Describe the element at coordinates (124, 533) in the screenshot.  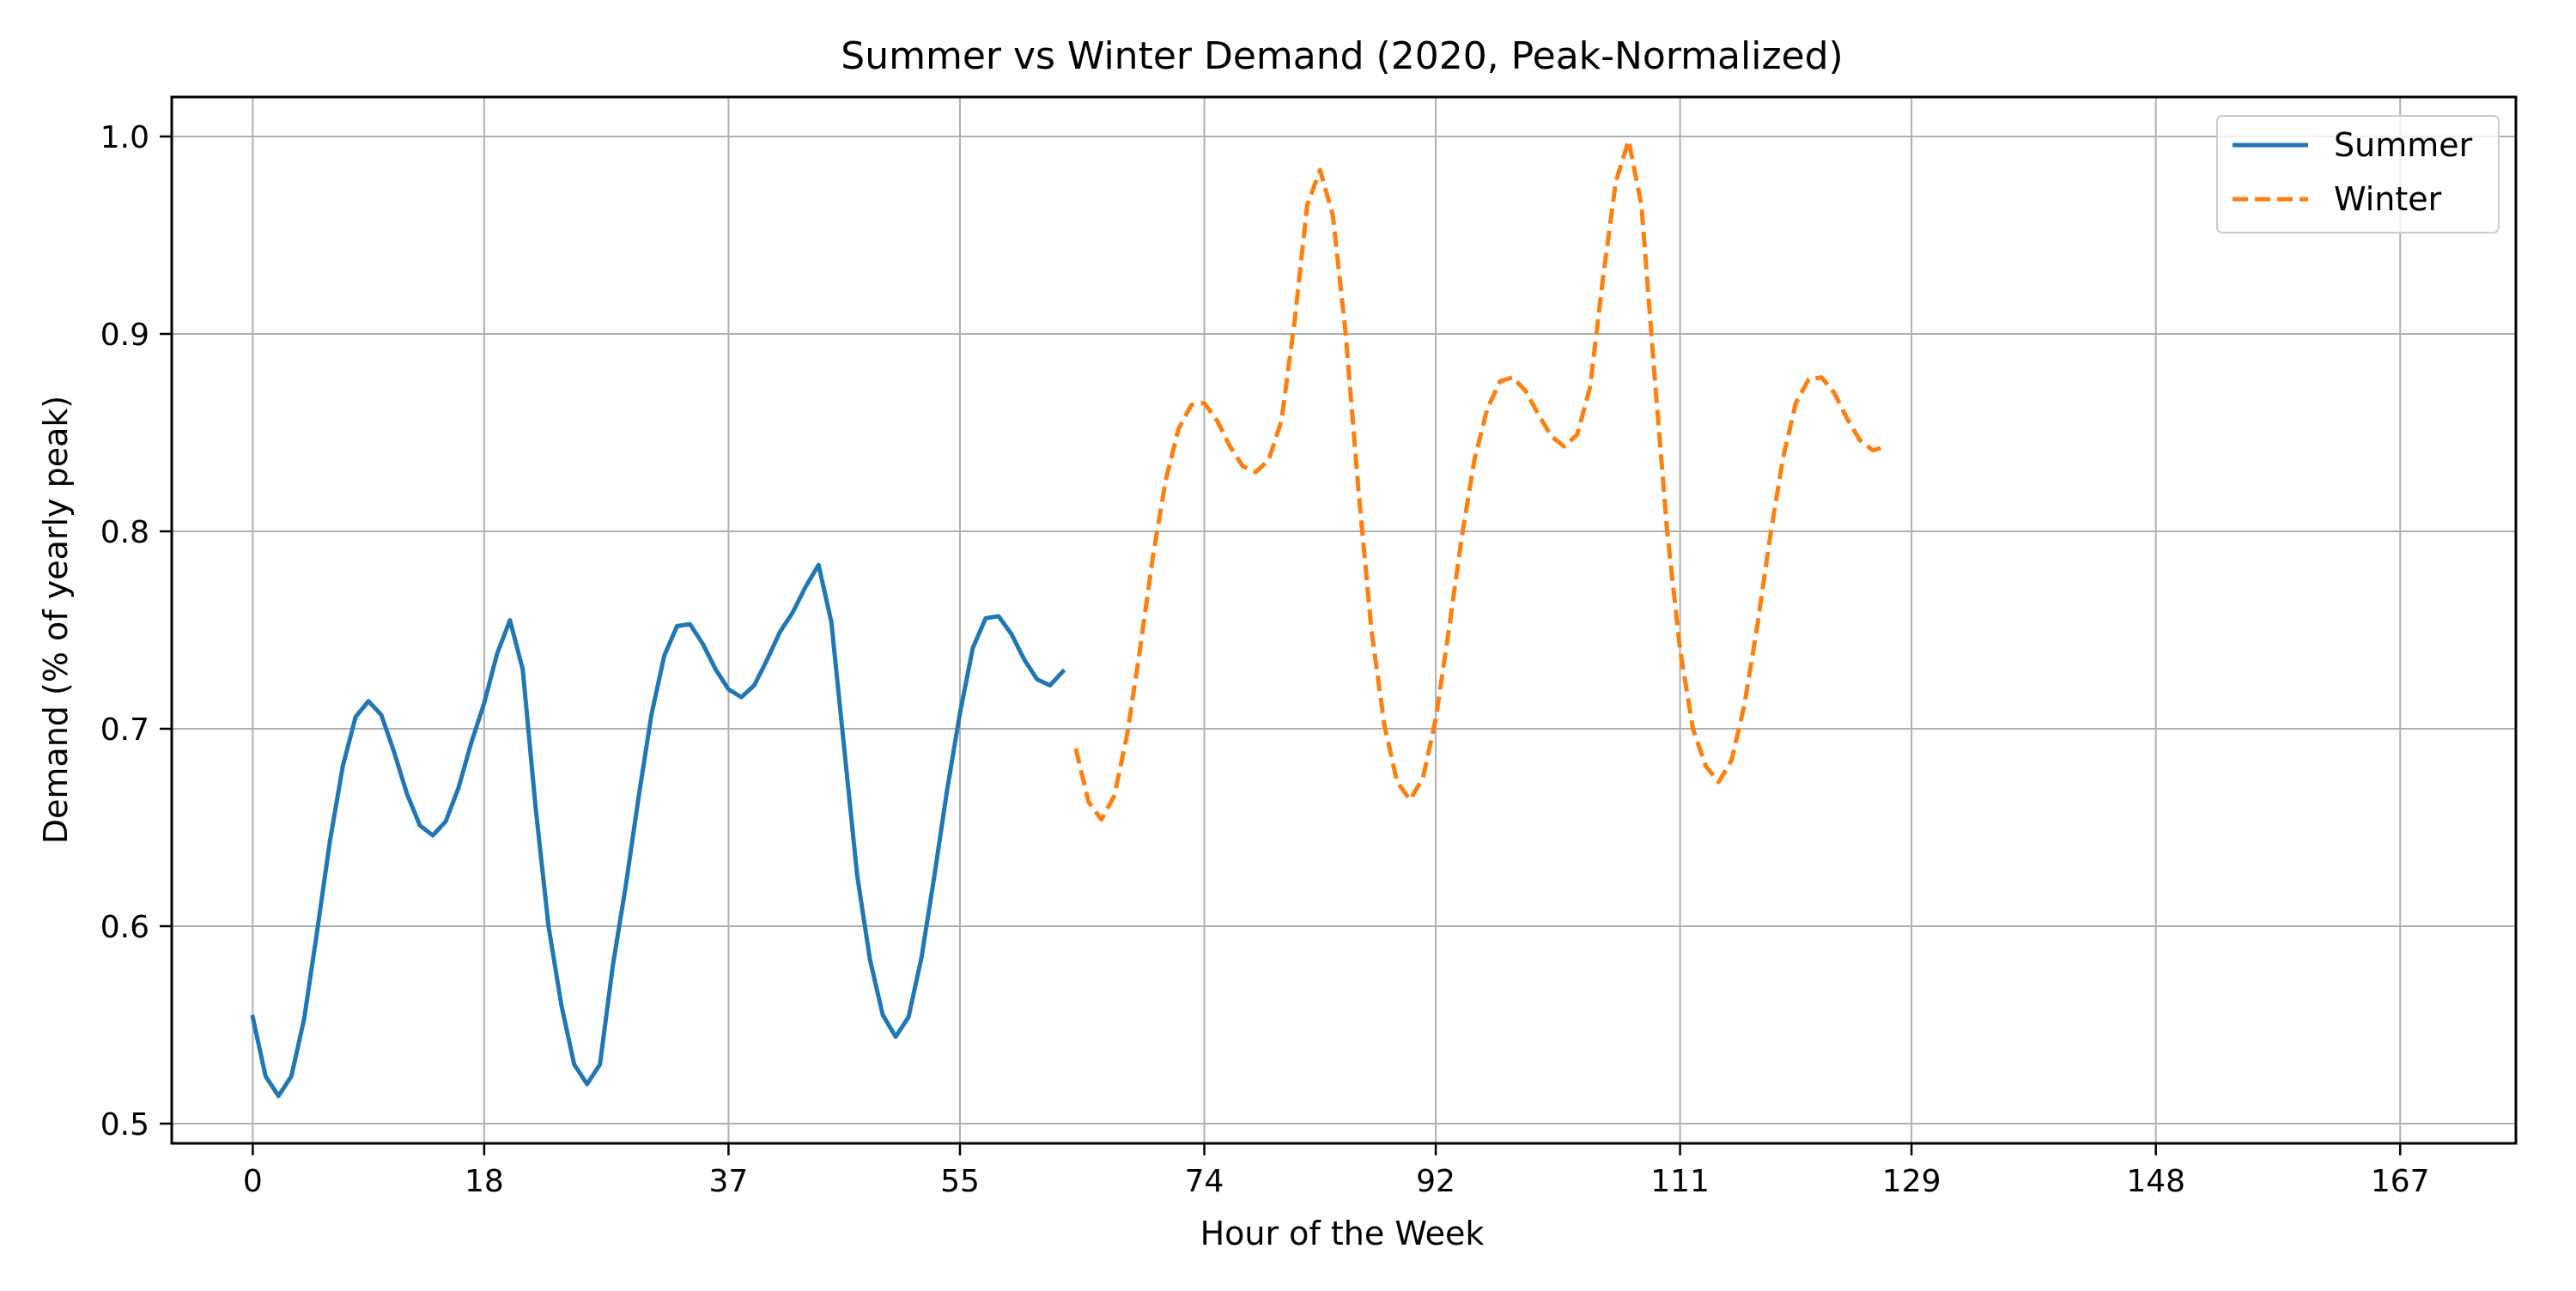
I see `y-tick-label: 0.8` at that location.